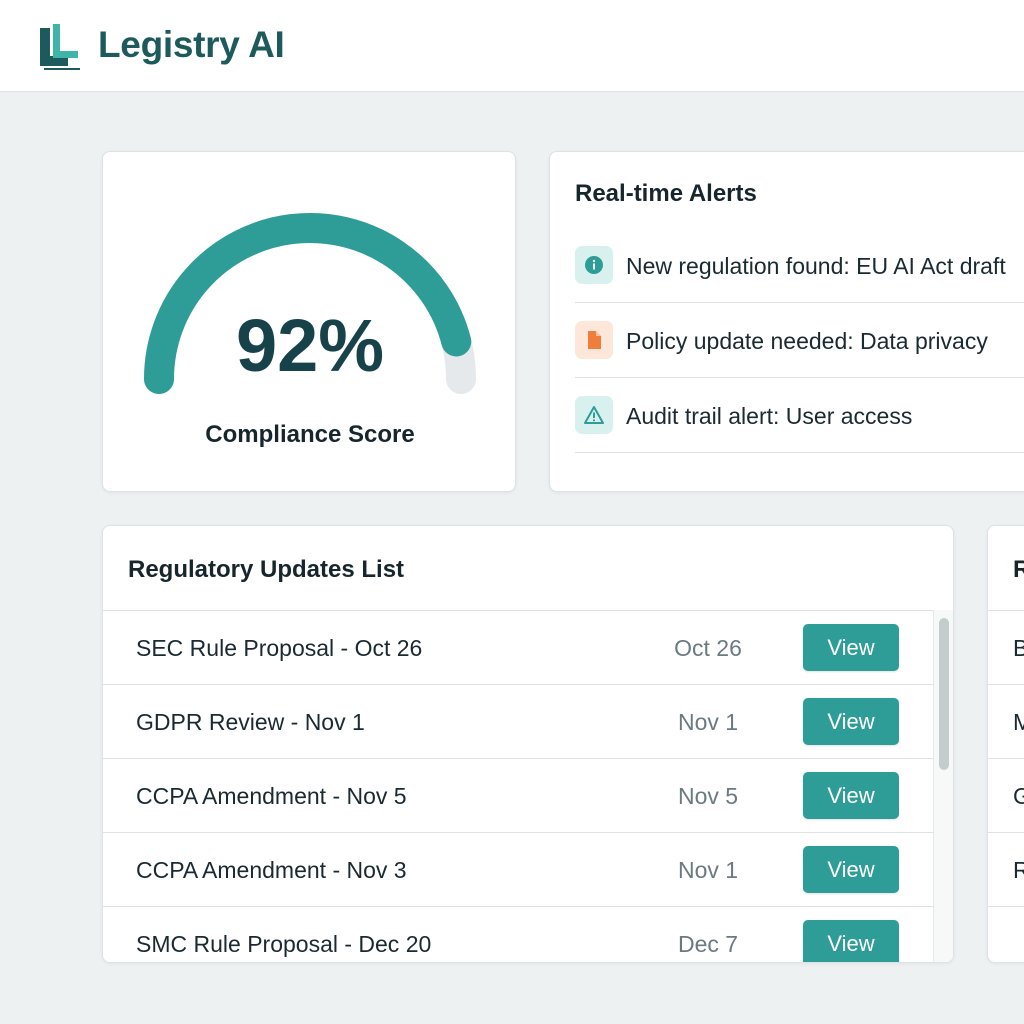  What do you see at coordinates (594, 340) in the screenshot?
I see `document-icon` at bounding box center [594, 340].